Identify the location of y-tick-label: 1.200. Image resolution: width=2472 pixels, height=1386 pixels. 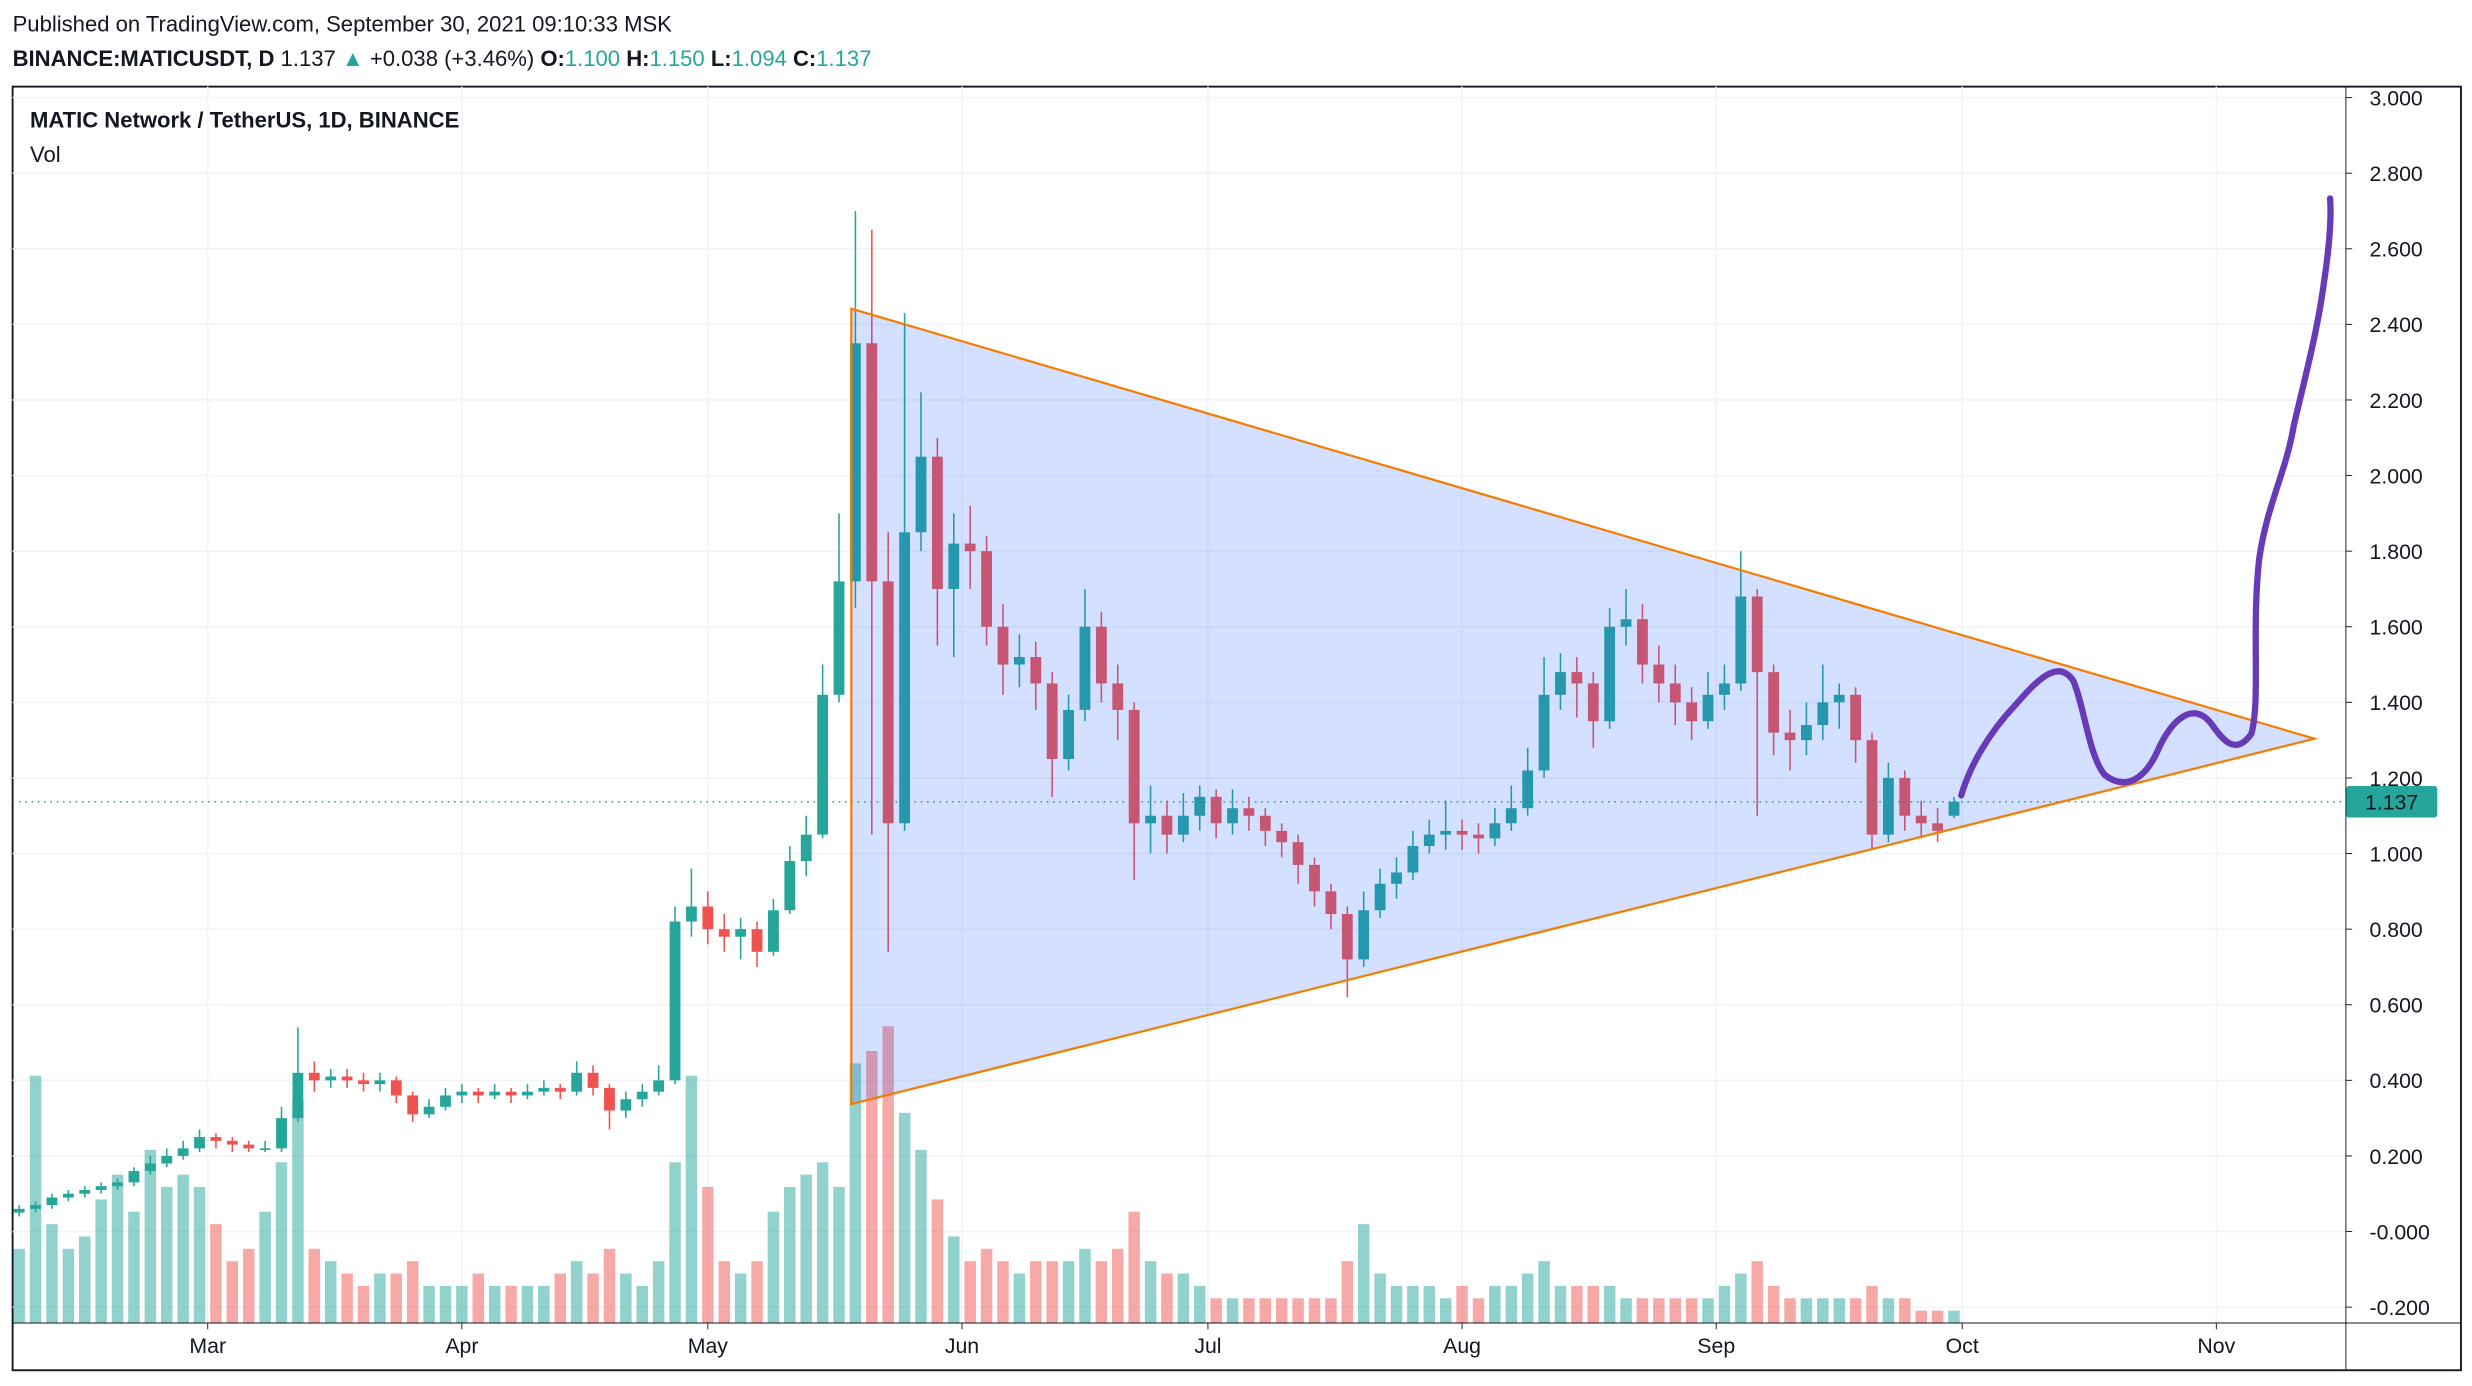
(2396, 779).